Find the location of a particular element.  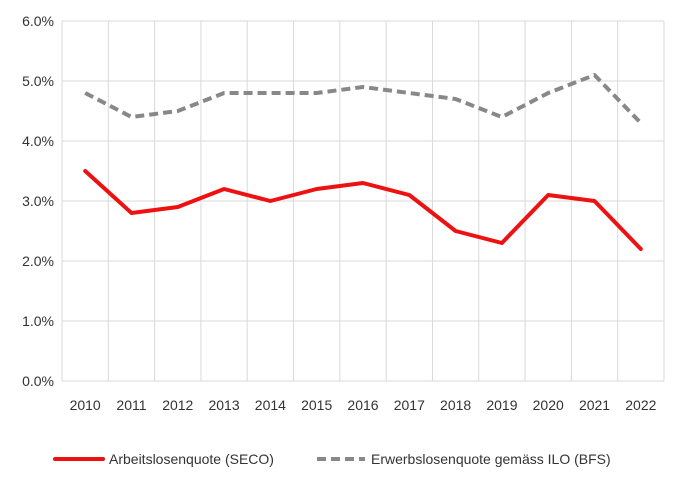

x-tick-label: 2014 is located at coordinates (270, 405).